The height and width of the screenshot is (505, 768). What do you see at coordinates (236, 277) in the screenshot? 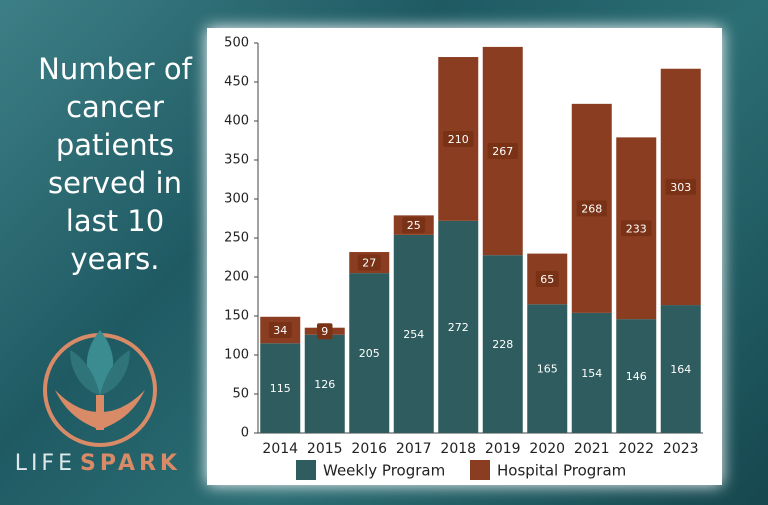
I see `y-tick-label: 200` at bounding box center [236, 277].